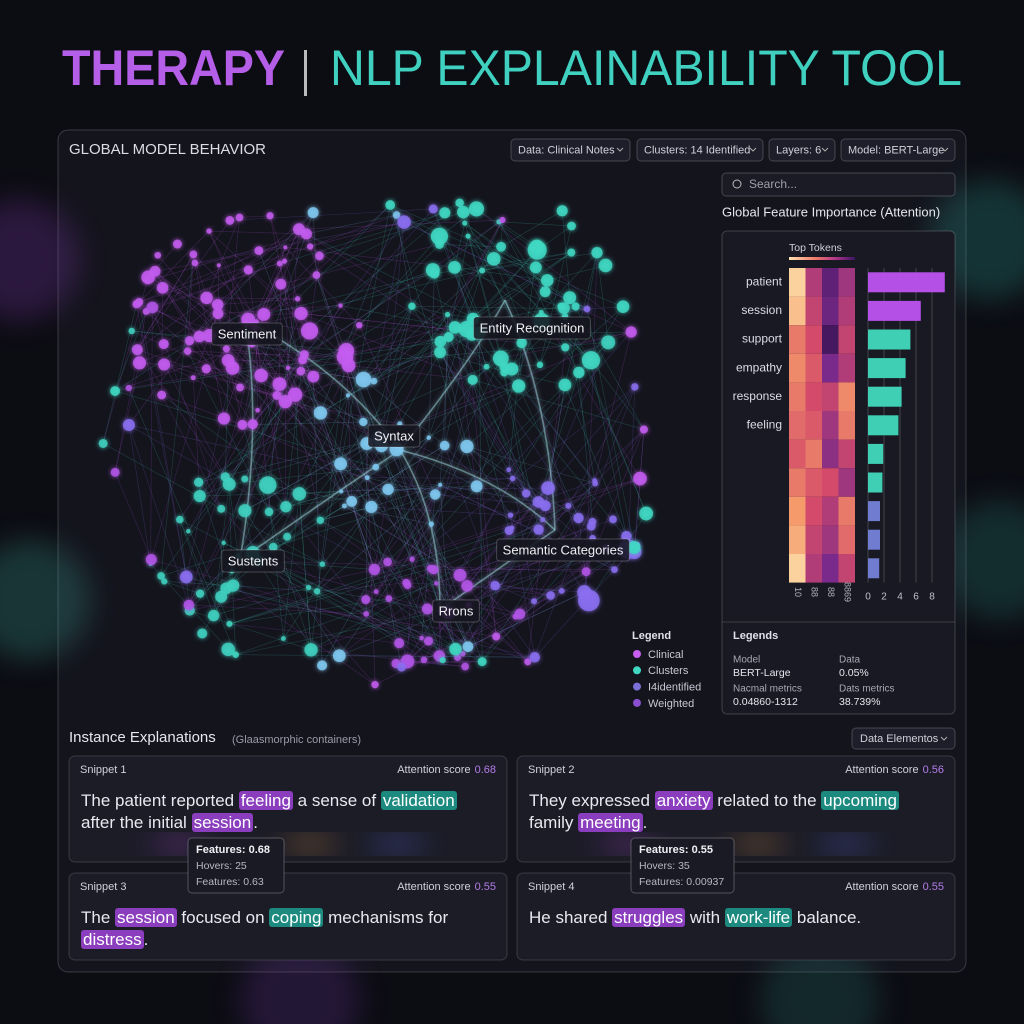 The width and height of the screenshot is (1024, 1024). What do you see at coordinates (899, 739) in the screenshot?
I see `dropdown-label: Data Elementos` at bounding box center [899, 739].